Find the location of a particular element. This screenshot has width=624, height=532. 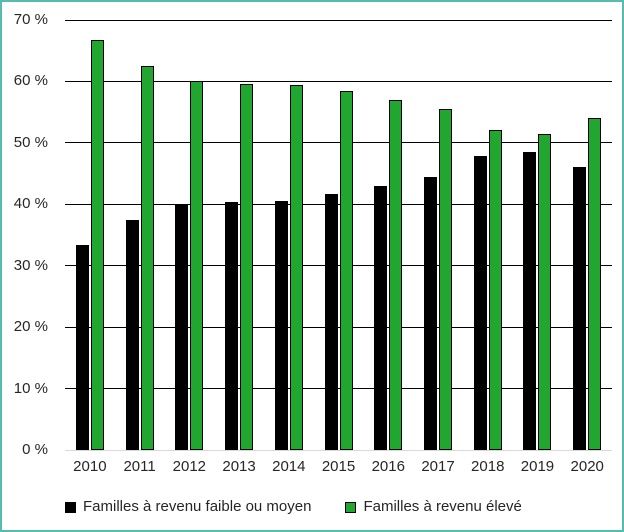

bar-high-income-2018 is located at coordinates (495, 290).